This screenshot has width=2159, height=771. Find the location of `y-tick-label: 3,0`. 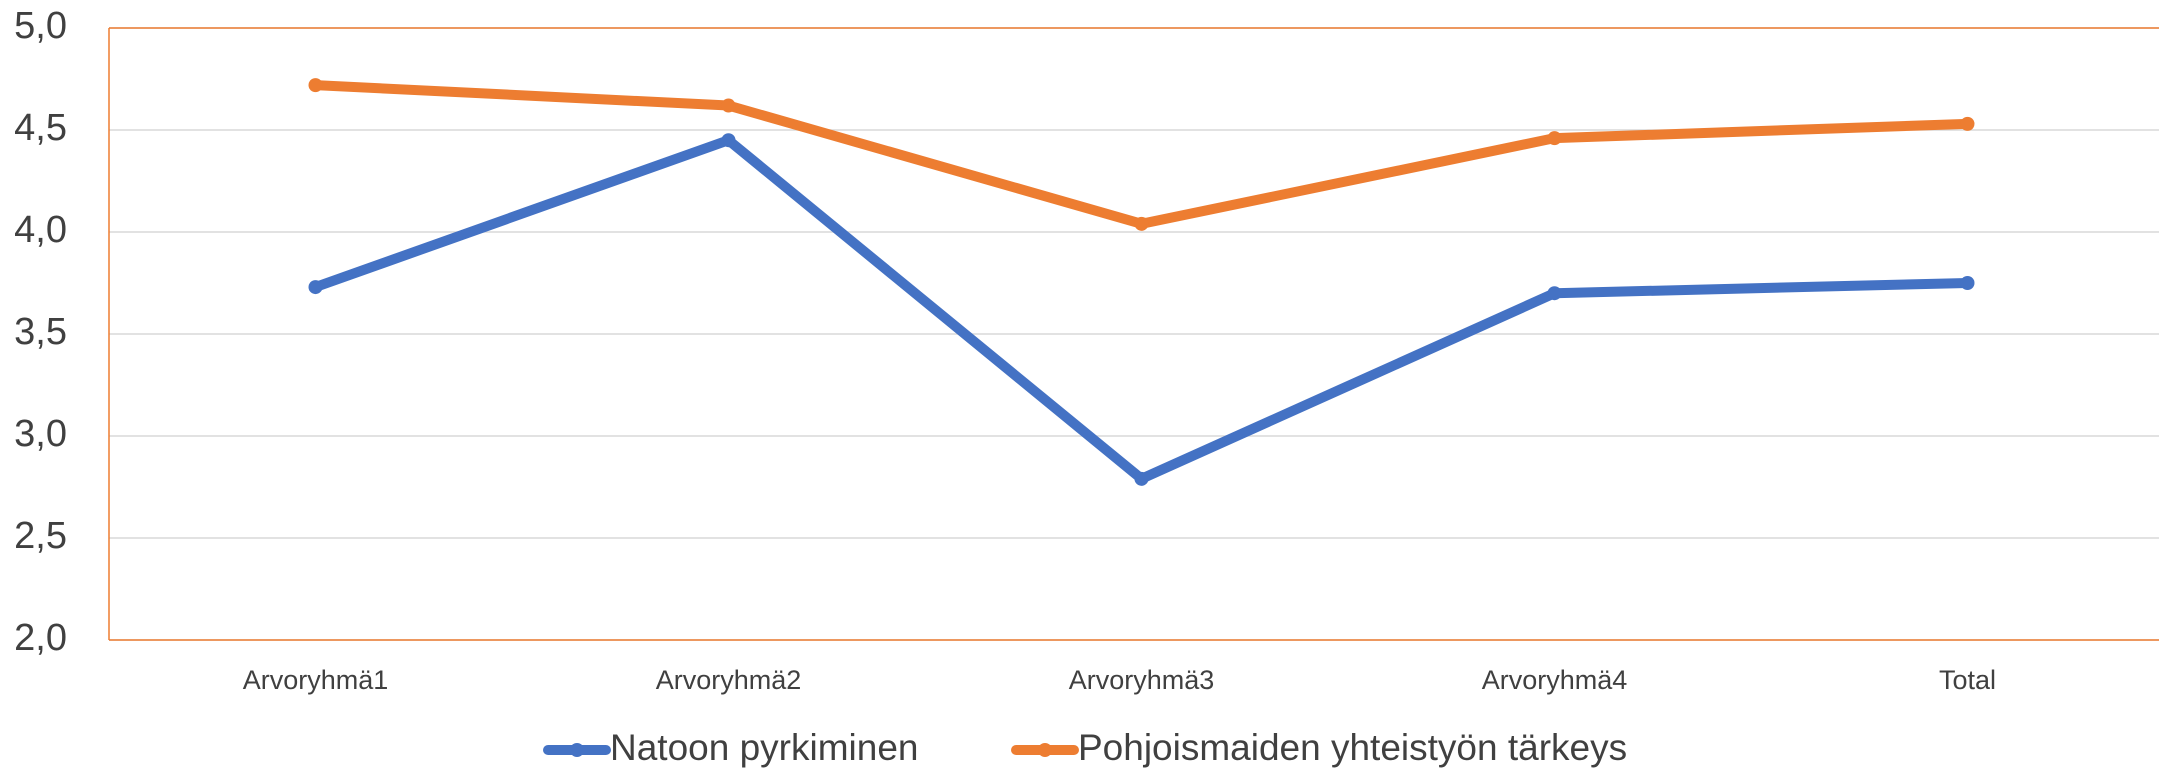

y-tick-label: 3,0 is located at coordinates (40, 434).